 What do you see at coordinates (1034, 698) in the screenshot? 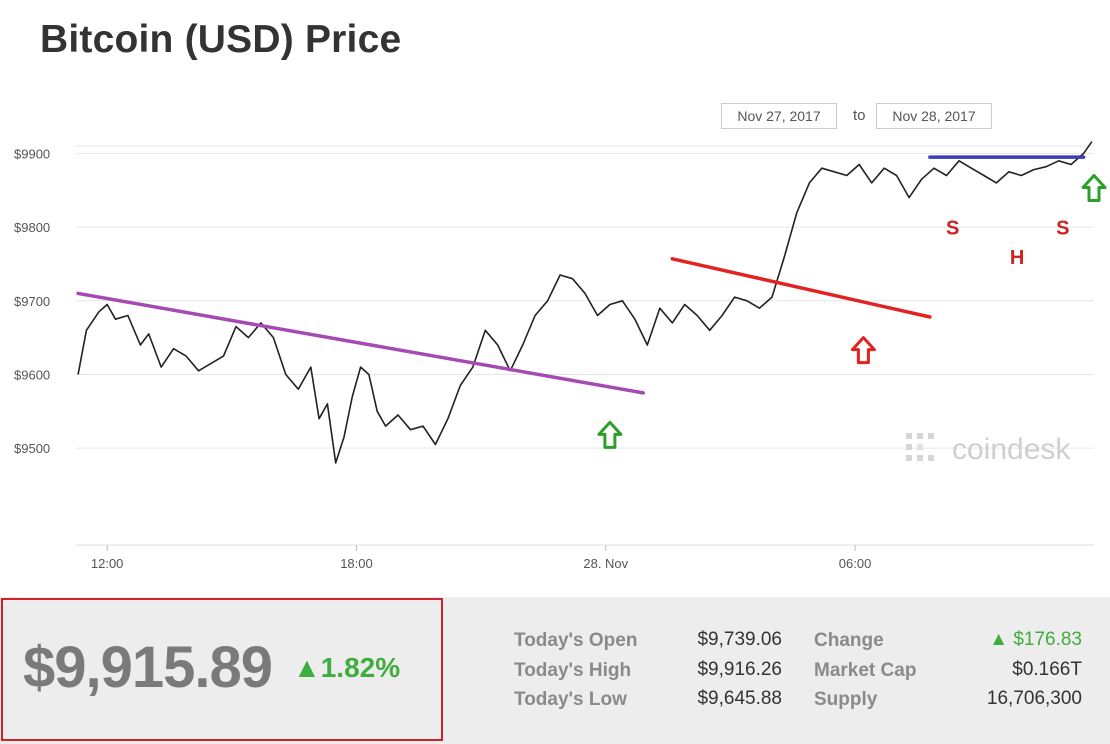
I see `supply-value: 16,706,300` at bounding box center [1034, 698].